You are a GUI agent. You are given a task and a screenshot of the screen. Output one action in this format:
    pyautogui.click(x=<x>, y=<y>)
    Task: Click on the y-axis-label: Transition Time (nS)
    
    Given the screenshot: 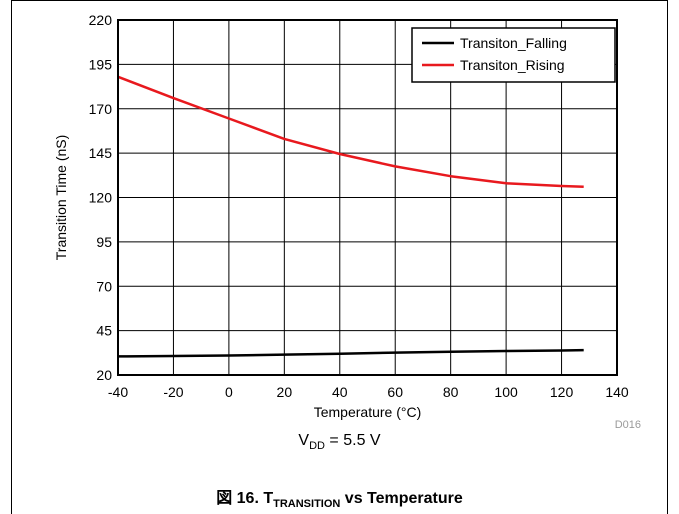 What is the action you would take?
    pyautogui.click(x=61, y=198)
    